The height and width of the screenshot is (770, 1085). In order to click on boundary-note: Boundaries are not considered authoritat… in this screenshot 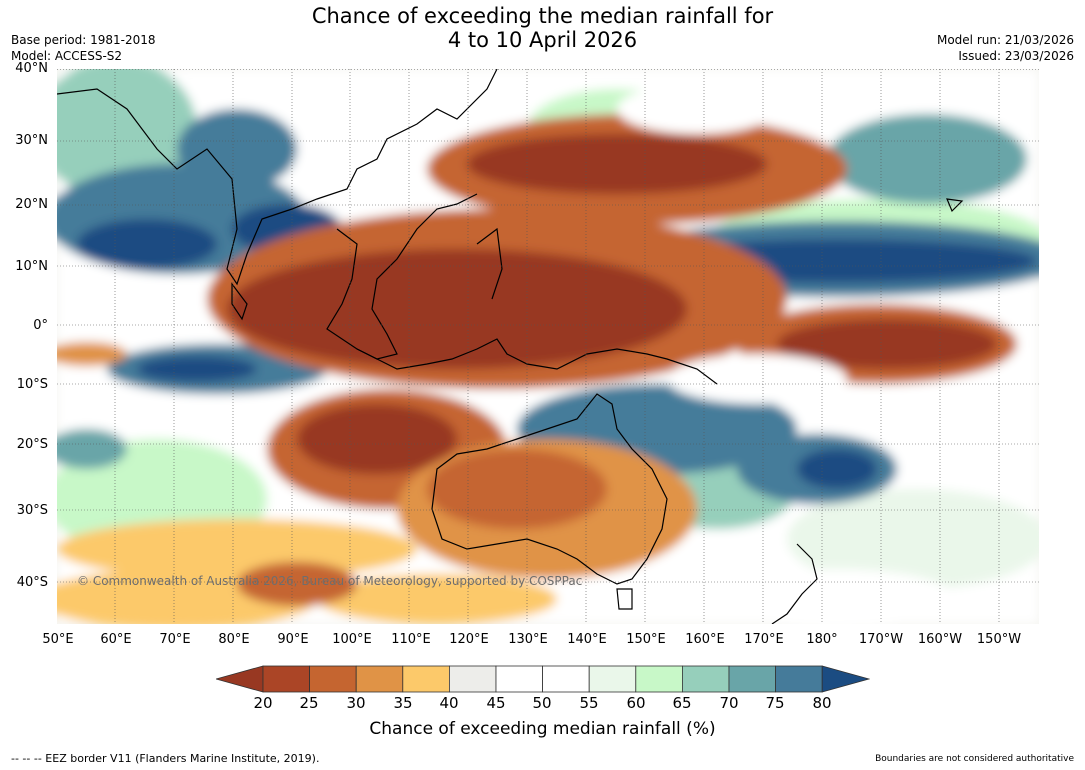, I will do `click(974, 759)`.